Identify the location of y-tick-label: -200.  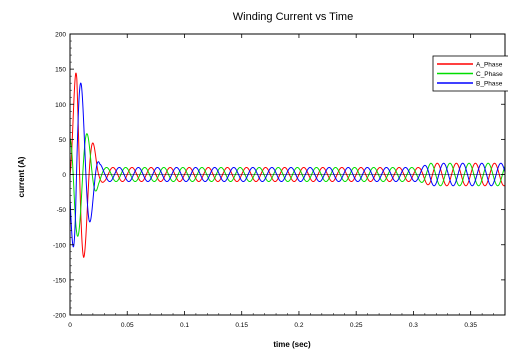
(59, 316).